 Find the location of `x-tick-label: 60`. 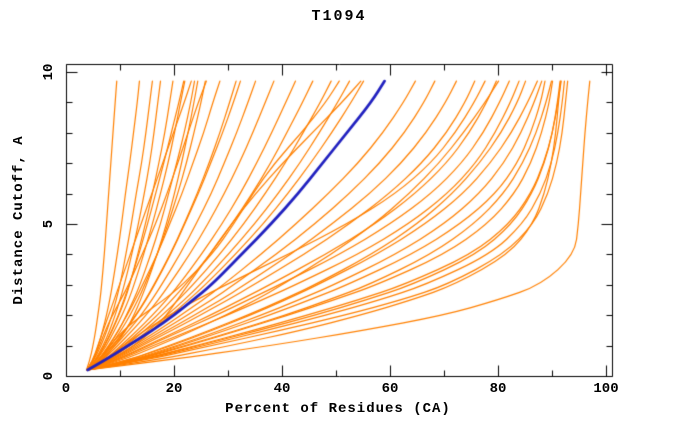

x-tick-label: 60 is located at coordinates (390, 389).